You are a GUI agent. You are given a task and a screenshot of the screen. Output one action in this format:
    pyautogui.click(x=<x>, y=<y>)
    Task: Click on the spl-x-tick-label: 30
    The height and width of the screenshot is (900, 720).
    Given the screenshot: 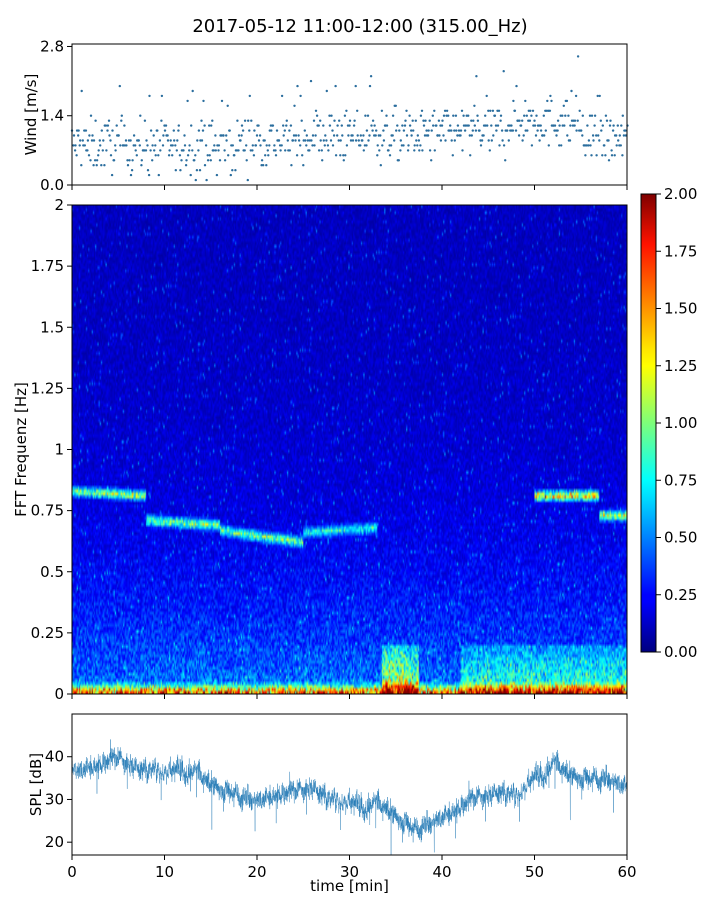 What is the action you would take?
    pyautogui.click(x=349, y=872)
    